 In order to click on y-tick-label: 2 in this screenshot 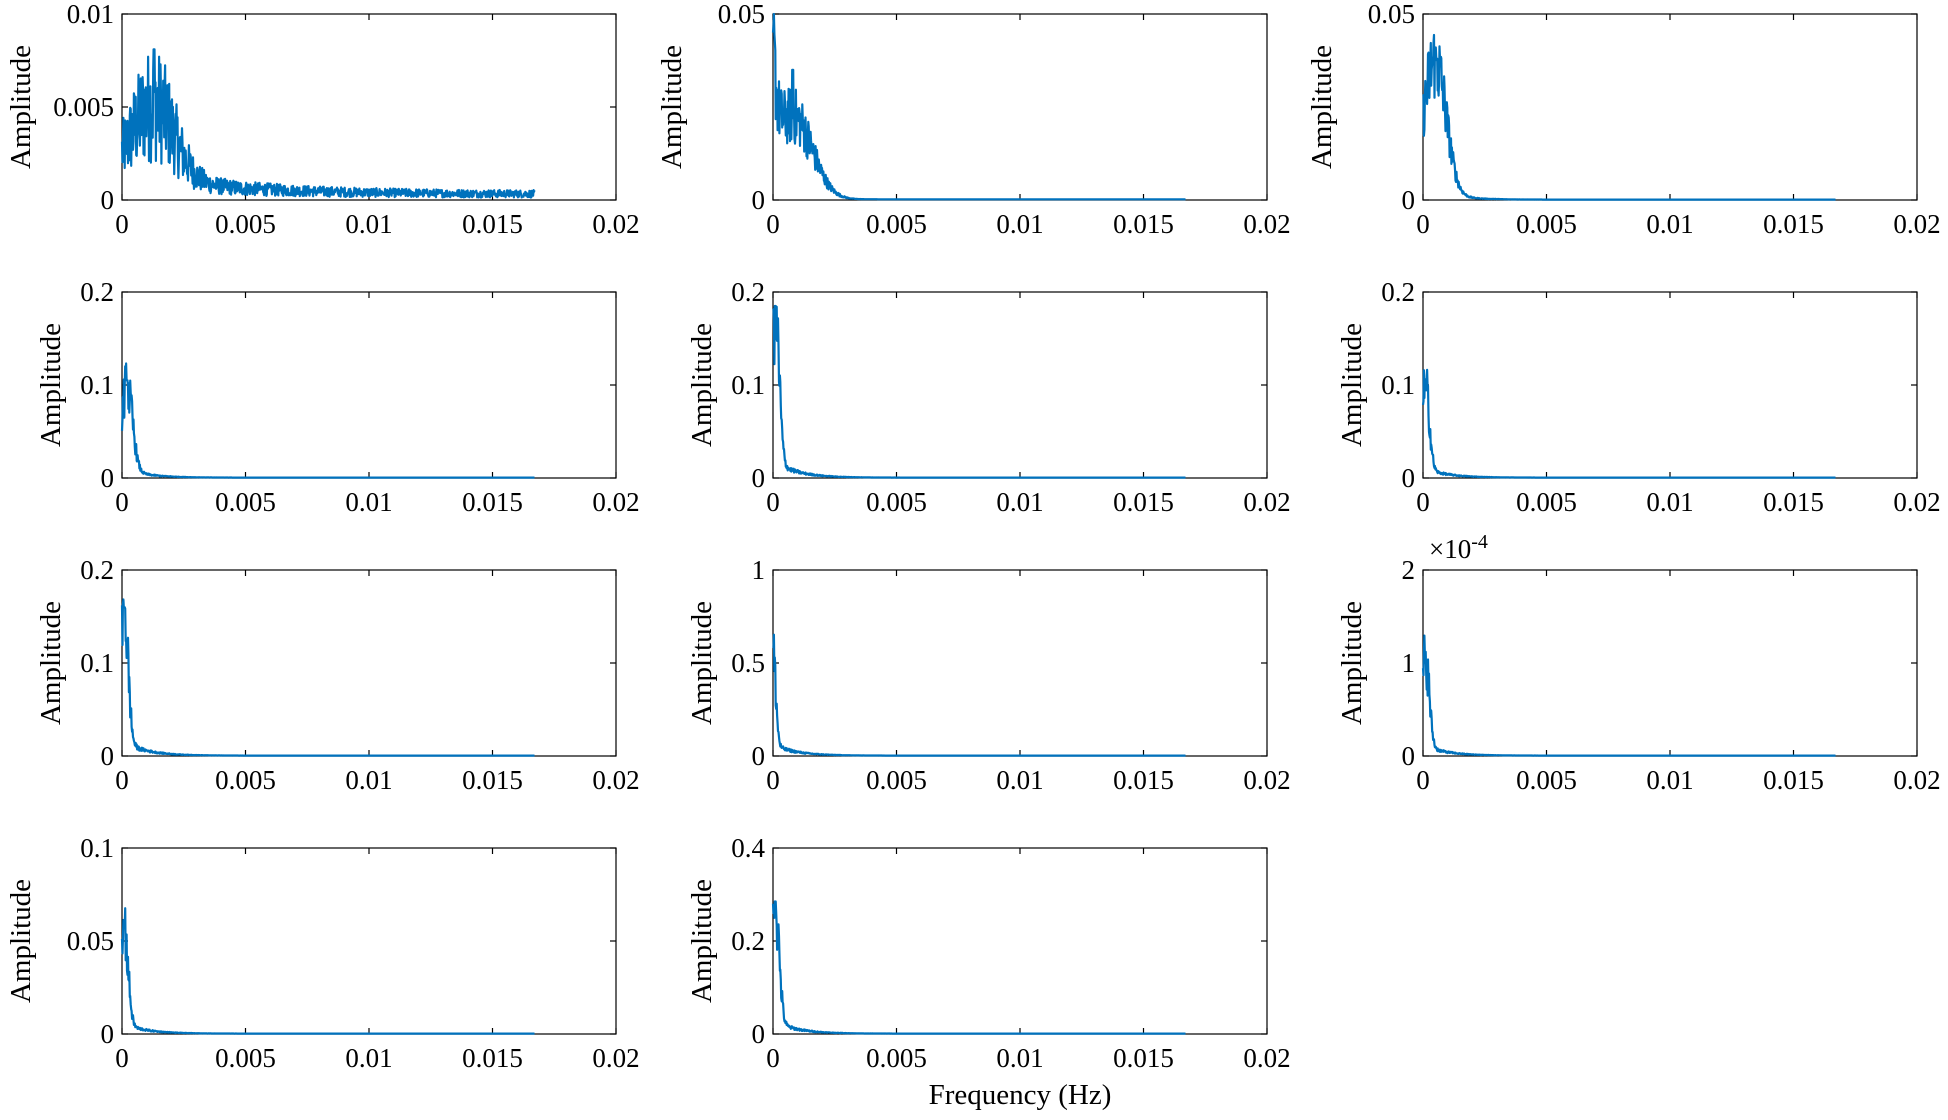, I will do `click(1409, 570)`.